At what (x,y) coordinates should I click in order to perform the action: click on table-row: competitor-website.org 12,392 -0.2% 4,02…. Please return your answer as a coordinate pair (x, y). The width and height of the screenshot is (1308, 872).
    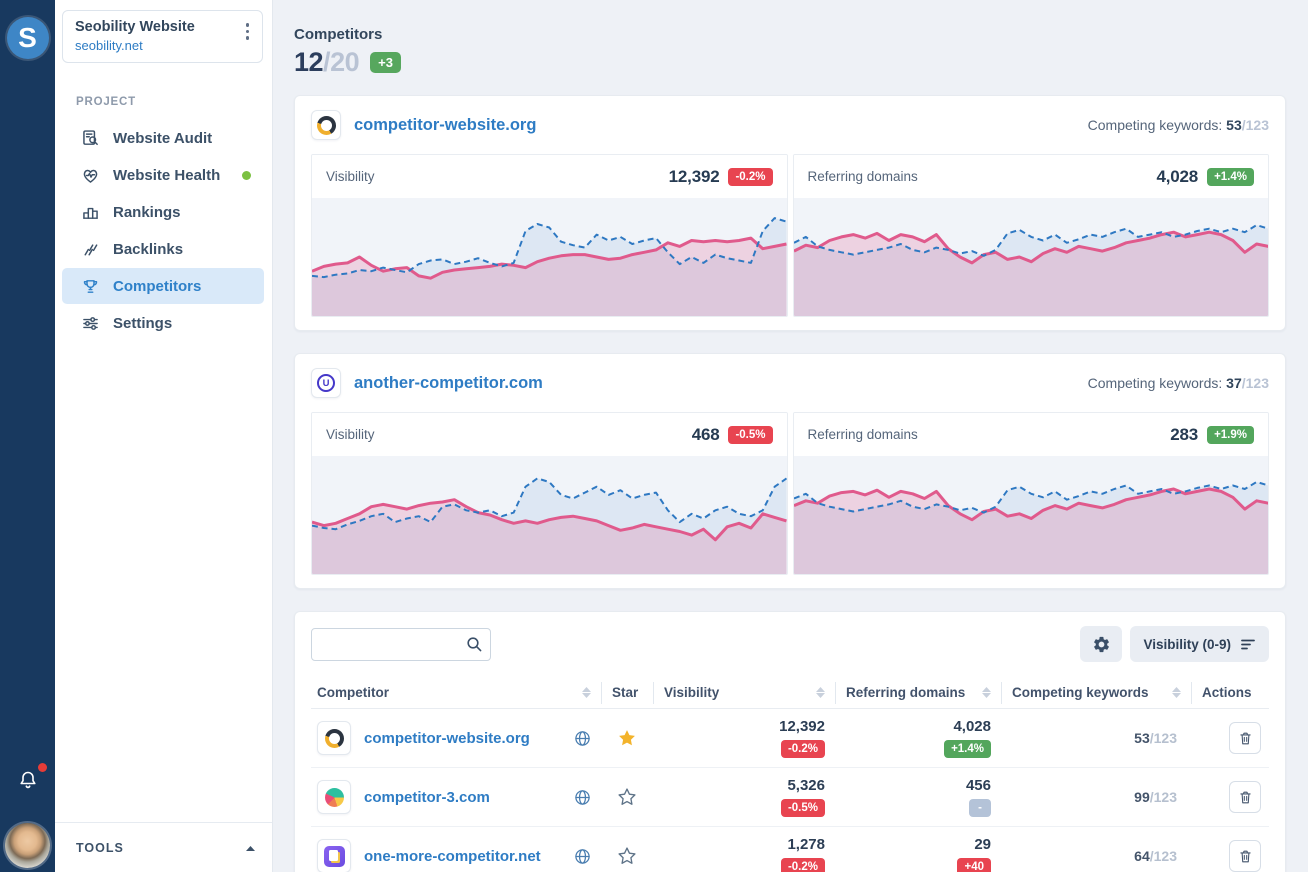
    Looking at the image, I should click on (790, 738).